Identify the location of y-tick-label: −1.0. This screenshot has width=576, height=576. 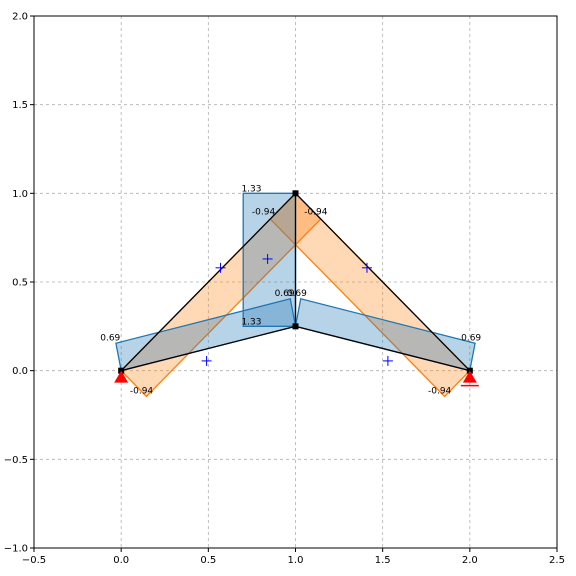
(16, 549).